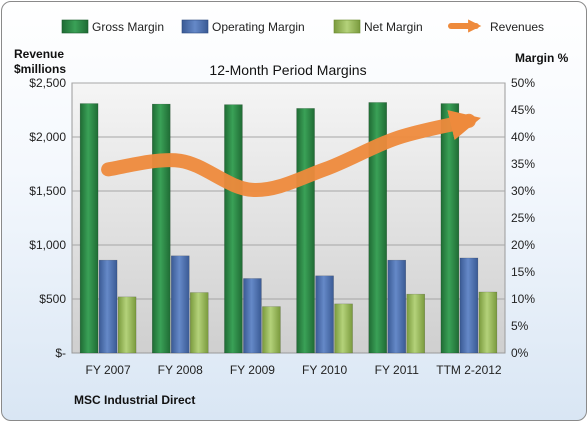  I want to click on chart-title: 12-Month Period Margins, so click(287, 70).